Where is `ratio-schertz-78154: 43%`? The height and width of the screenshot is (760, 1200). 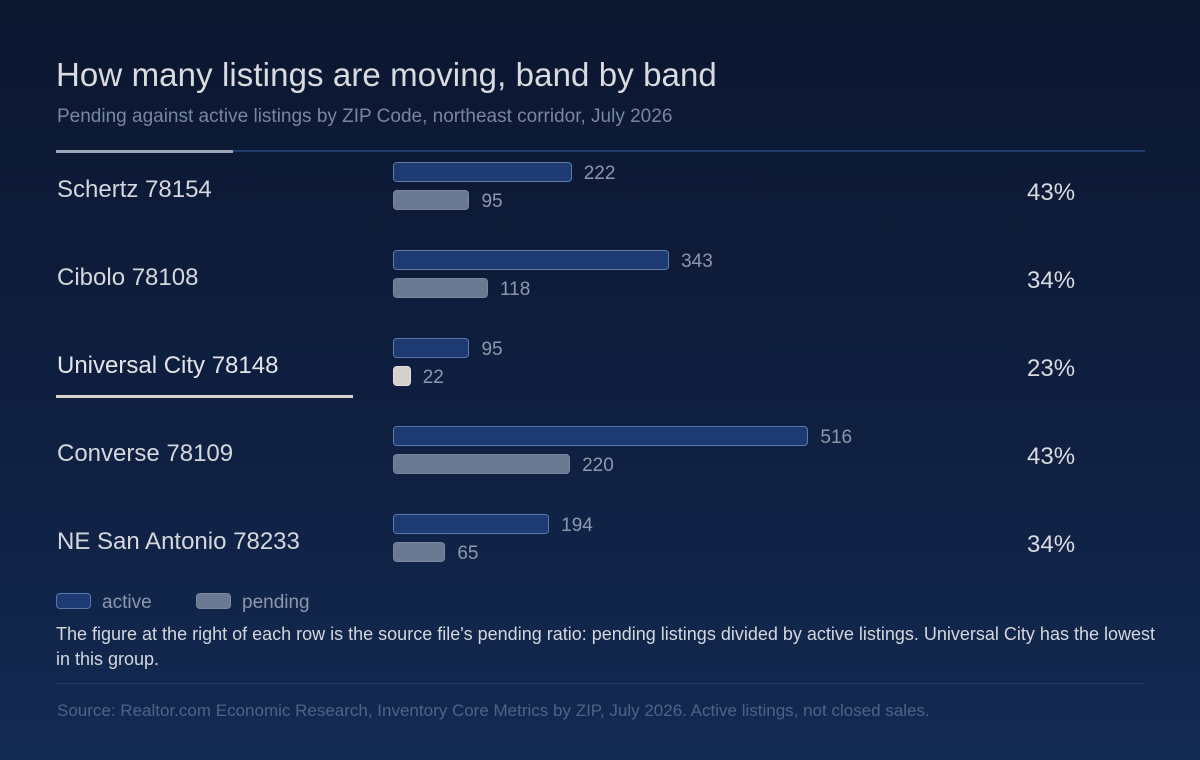 ratio-schertz-78154: 43% is located at coordinates (1051, 192).